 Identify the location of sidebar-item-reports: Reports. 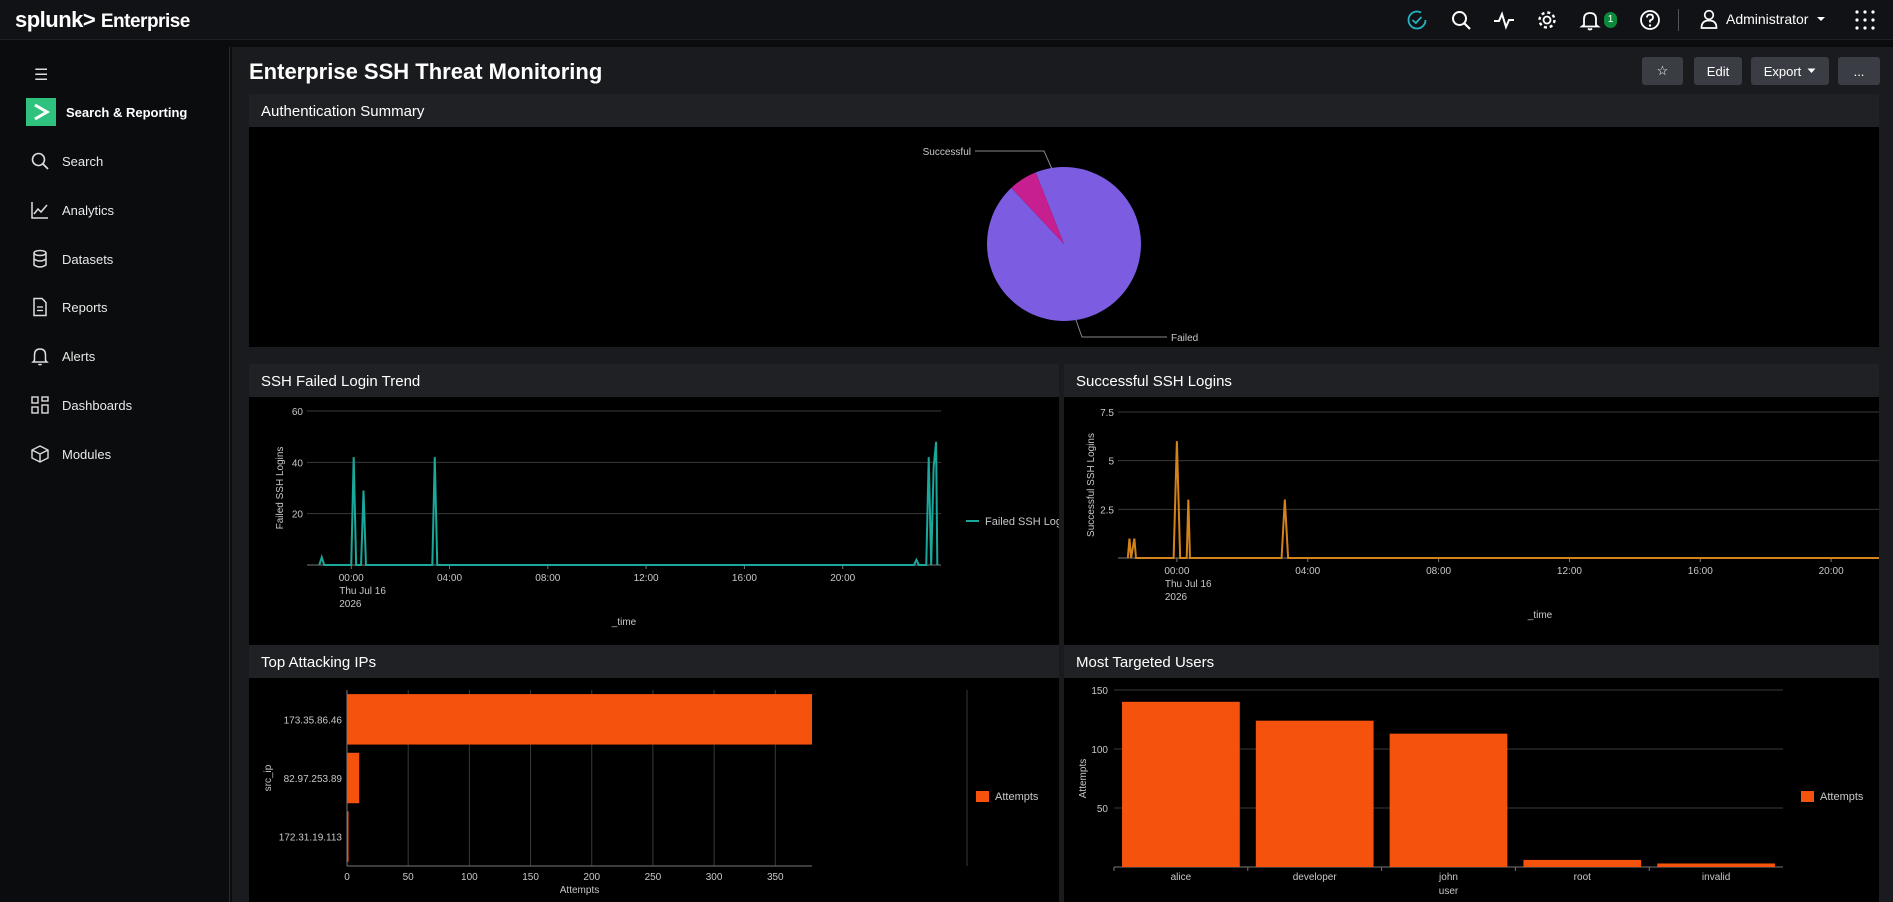
(69, 307).